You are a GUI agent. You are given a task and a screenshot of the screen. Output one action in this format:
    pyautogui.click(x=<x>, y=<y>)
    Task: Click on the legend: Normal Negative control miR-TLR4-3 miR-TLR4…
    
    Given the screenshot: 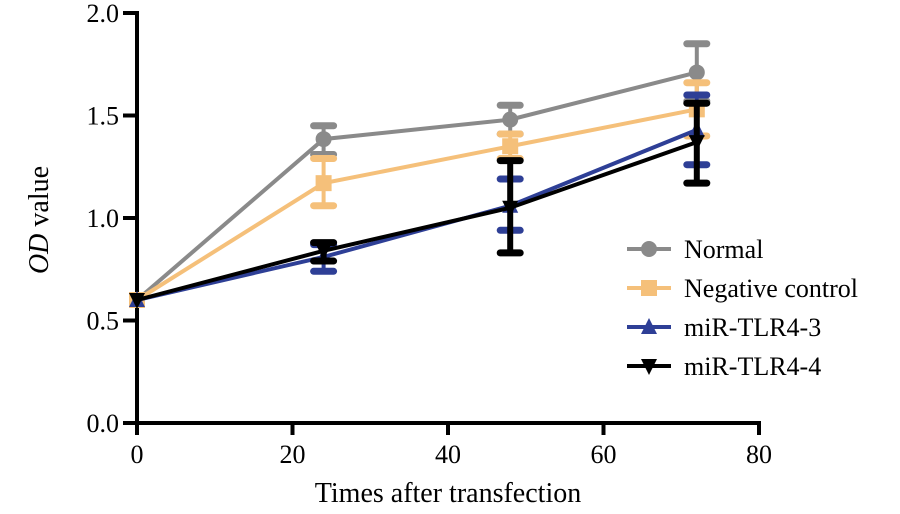 What is the action you would take?
    pyautogui.click(x=742, y=308)
    